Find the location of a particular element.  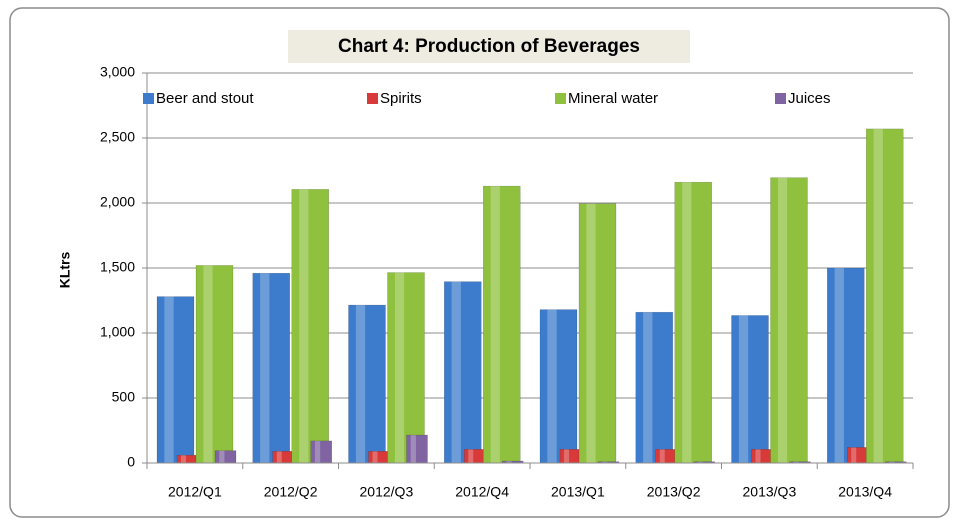

legend-label: Beer and stout is located at coordinates (205, 98).